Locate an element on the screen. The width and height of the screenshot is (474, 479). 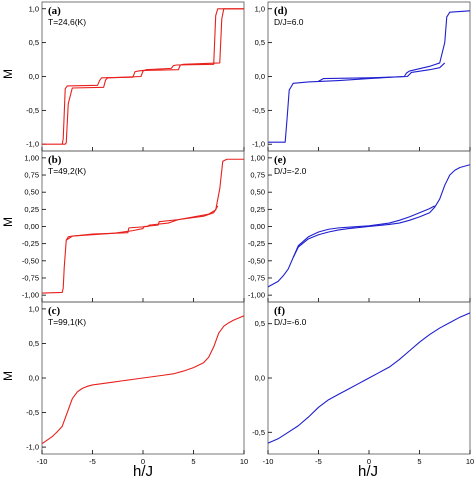
panel-f-xtick-label: 5 is located at coordinates (419, 461).